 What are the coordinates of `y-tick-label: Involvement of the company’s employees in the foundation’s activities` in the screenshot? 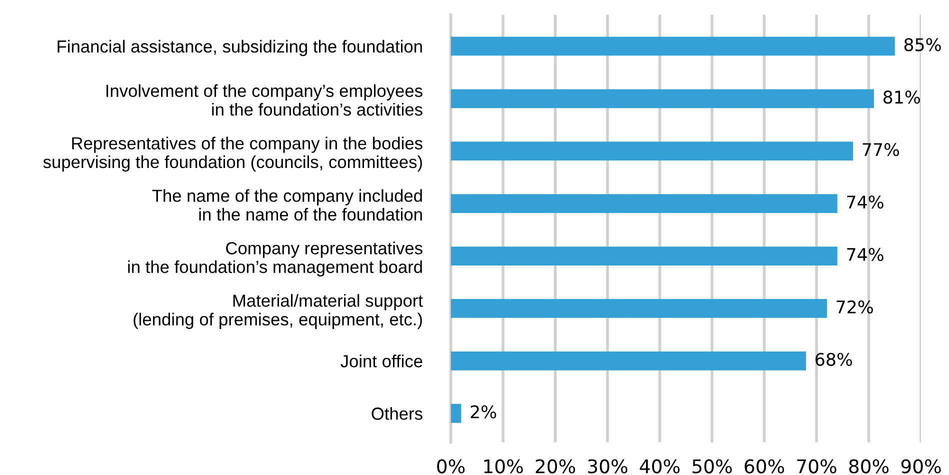 It's located at (264, 100).